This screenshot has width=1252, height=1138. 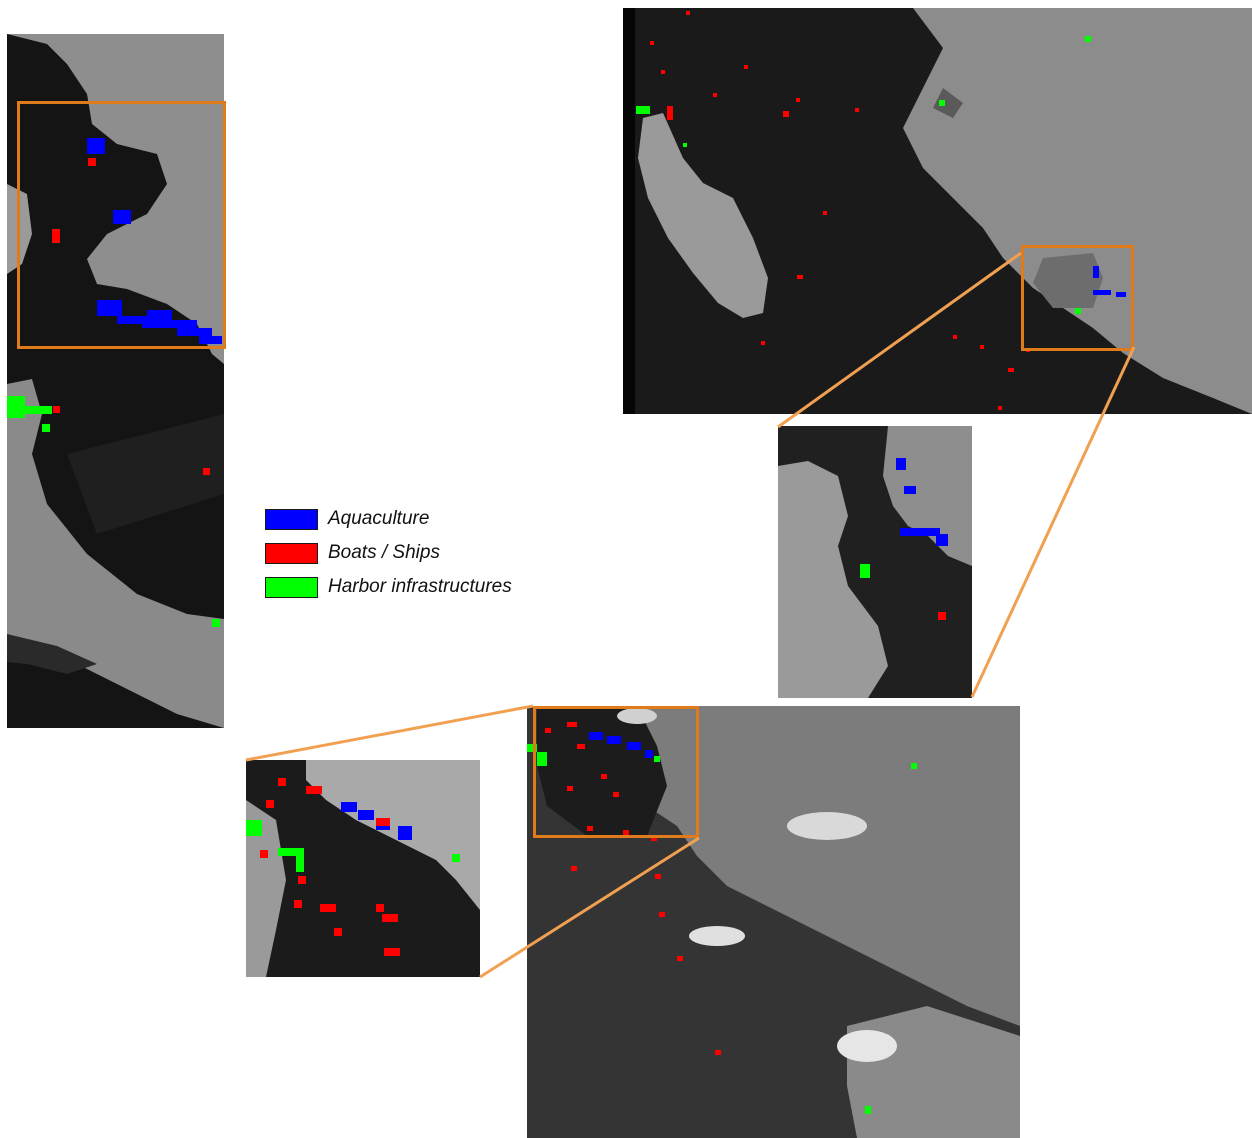 I want to click on harbor-swatch, so click(x=291, y=587).